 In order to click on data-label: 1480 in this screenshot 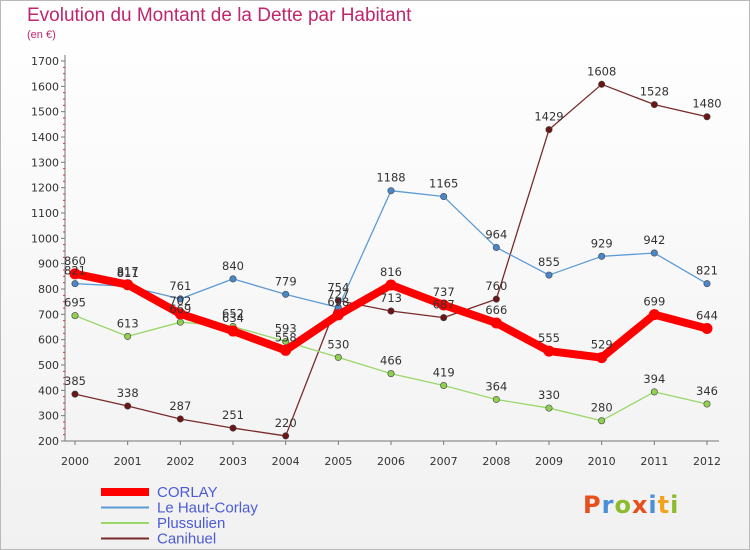, I will do `click(706, 104)`.